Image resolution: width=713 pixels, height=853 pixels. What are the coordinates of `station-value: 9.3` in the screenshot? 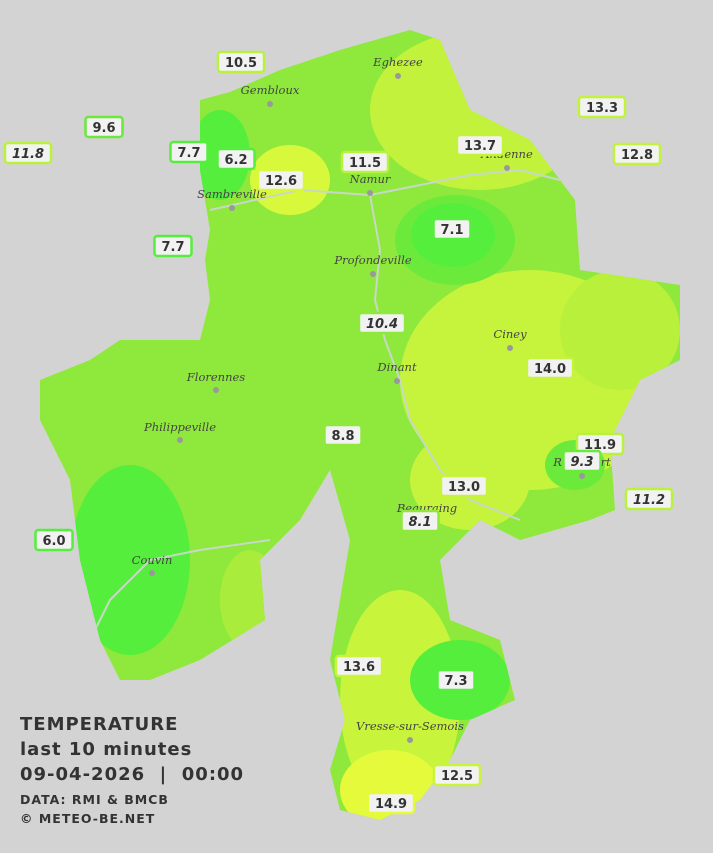 It's located at (581, 462).